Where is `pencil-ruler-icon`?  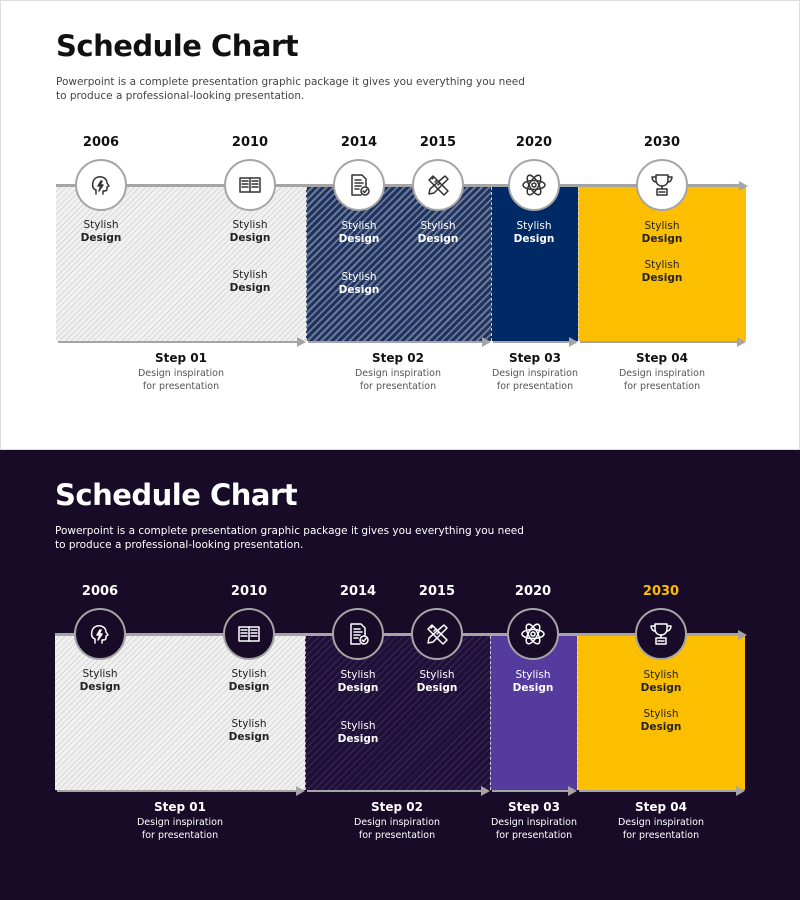
pencil-ruler-icon is located at coordinates (438, 185).